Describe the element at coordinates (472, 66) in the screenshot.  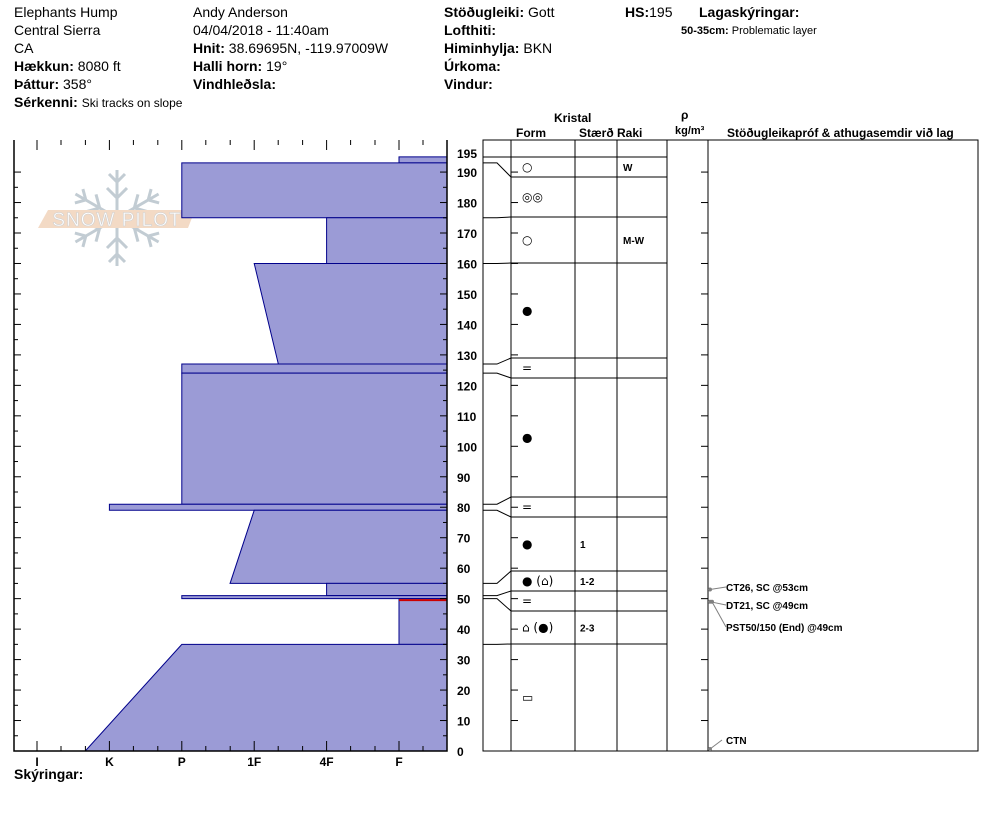
I see `precip-label: Úrkoma:` at that location.